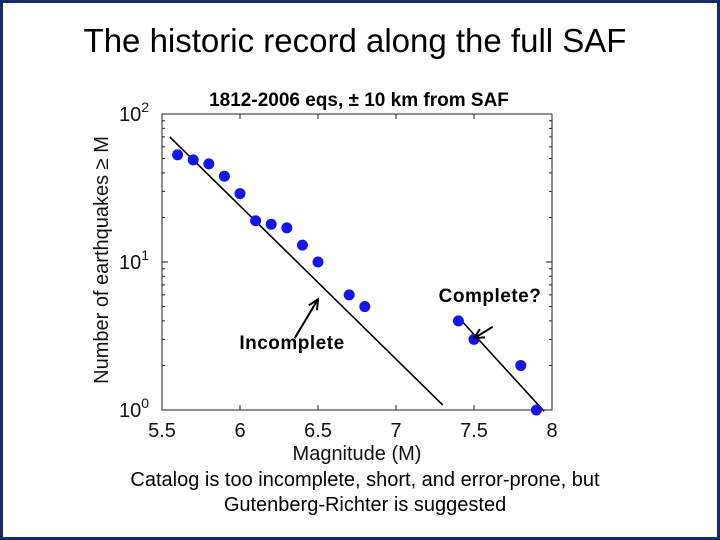  What do you see at coordinates (145, 107) in the screenshot?
I see `y-tick-exp: 2` at bounding box center [145, 107].